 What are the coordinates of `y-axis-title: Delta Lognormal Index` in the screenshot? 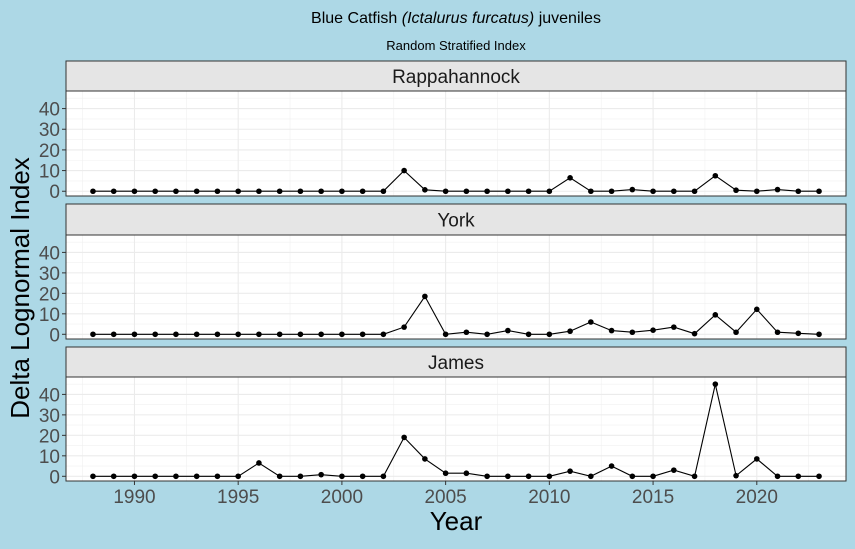 It's located at (20, 288).